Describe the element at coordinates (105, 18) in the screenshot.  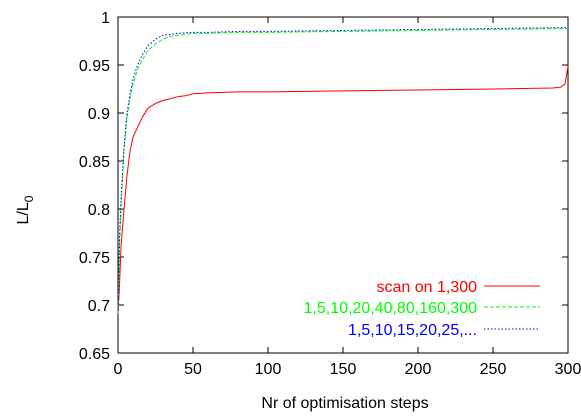
I see `y-tick-label: 1` at that location.